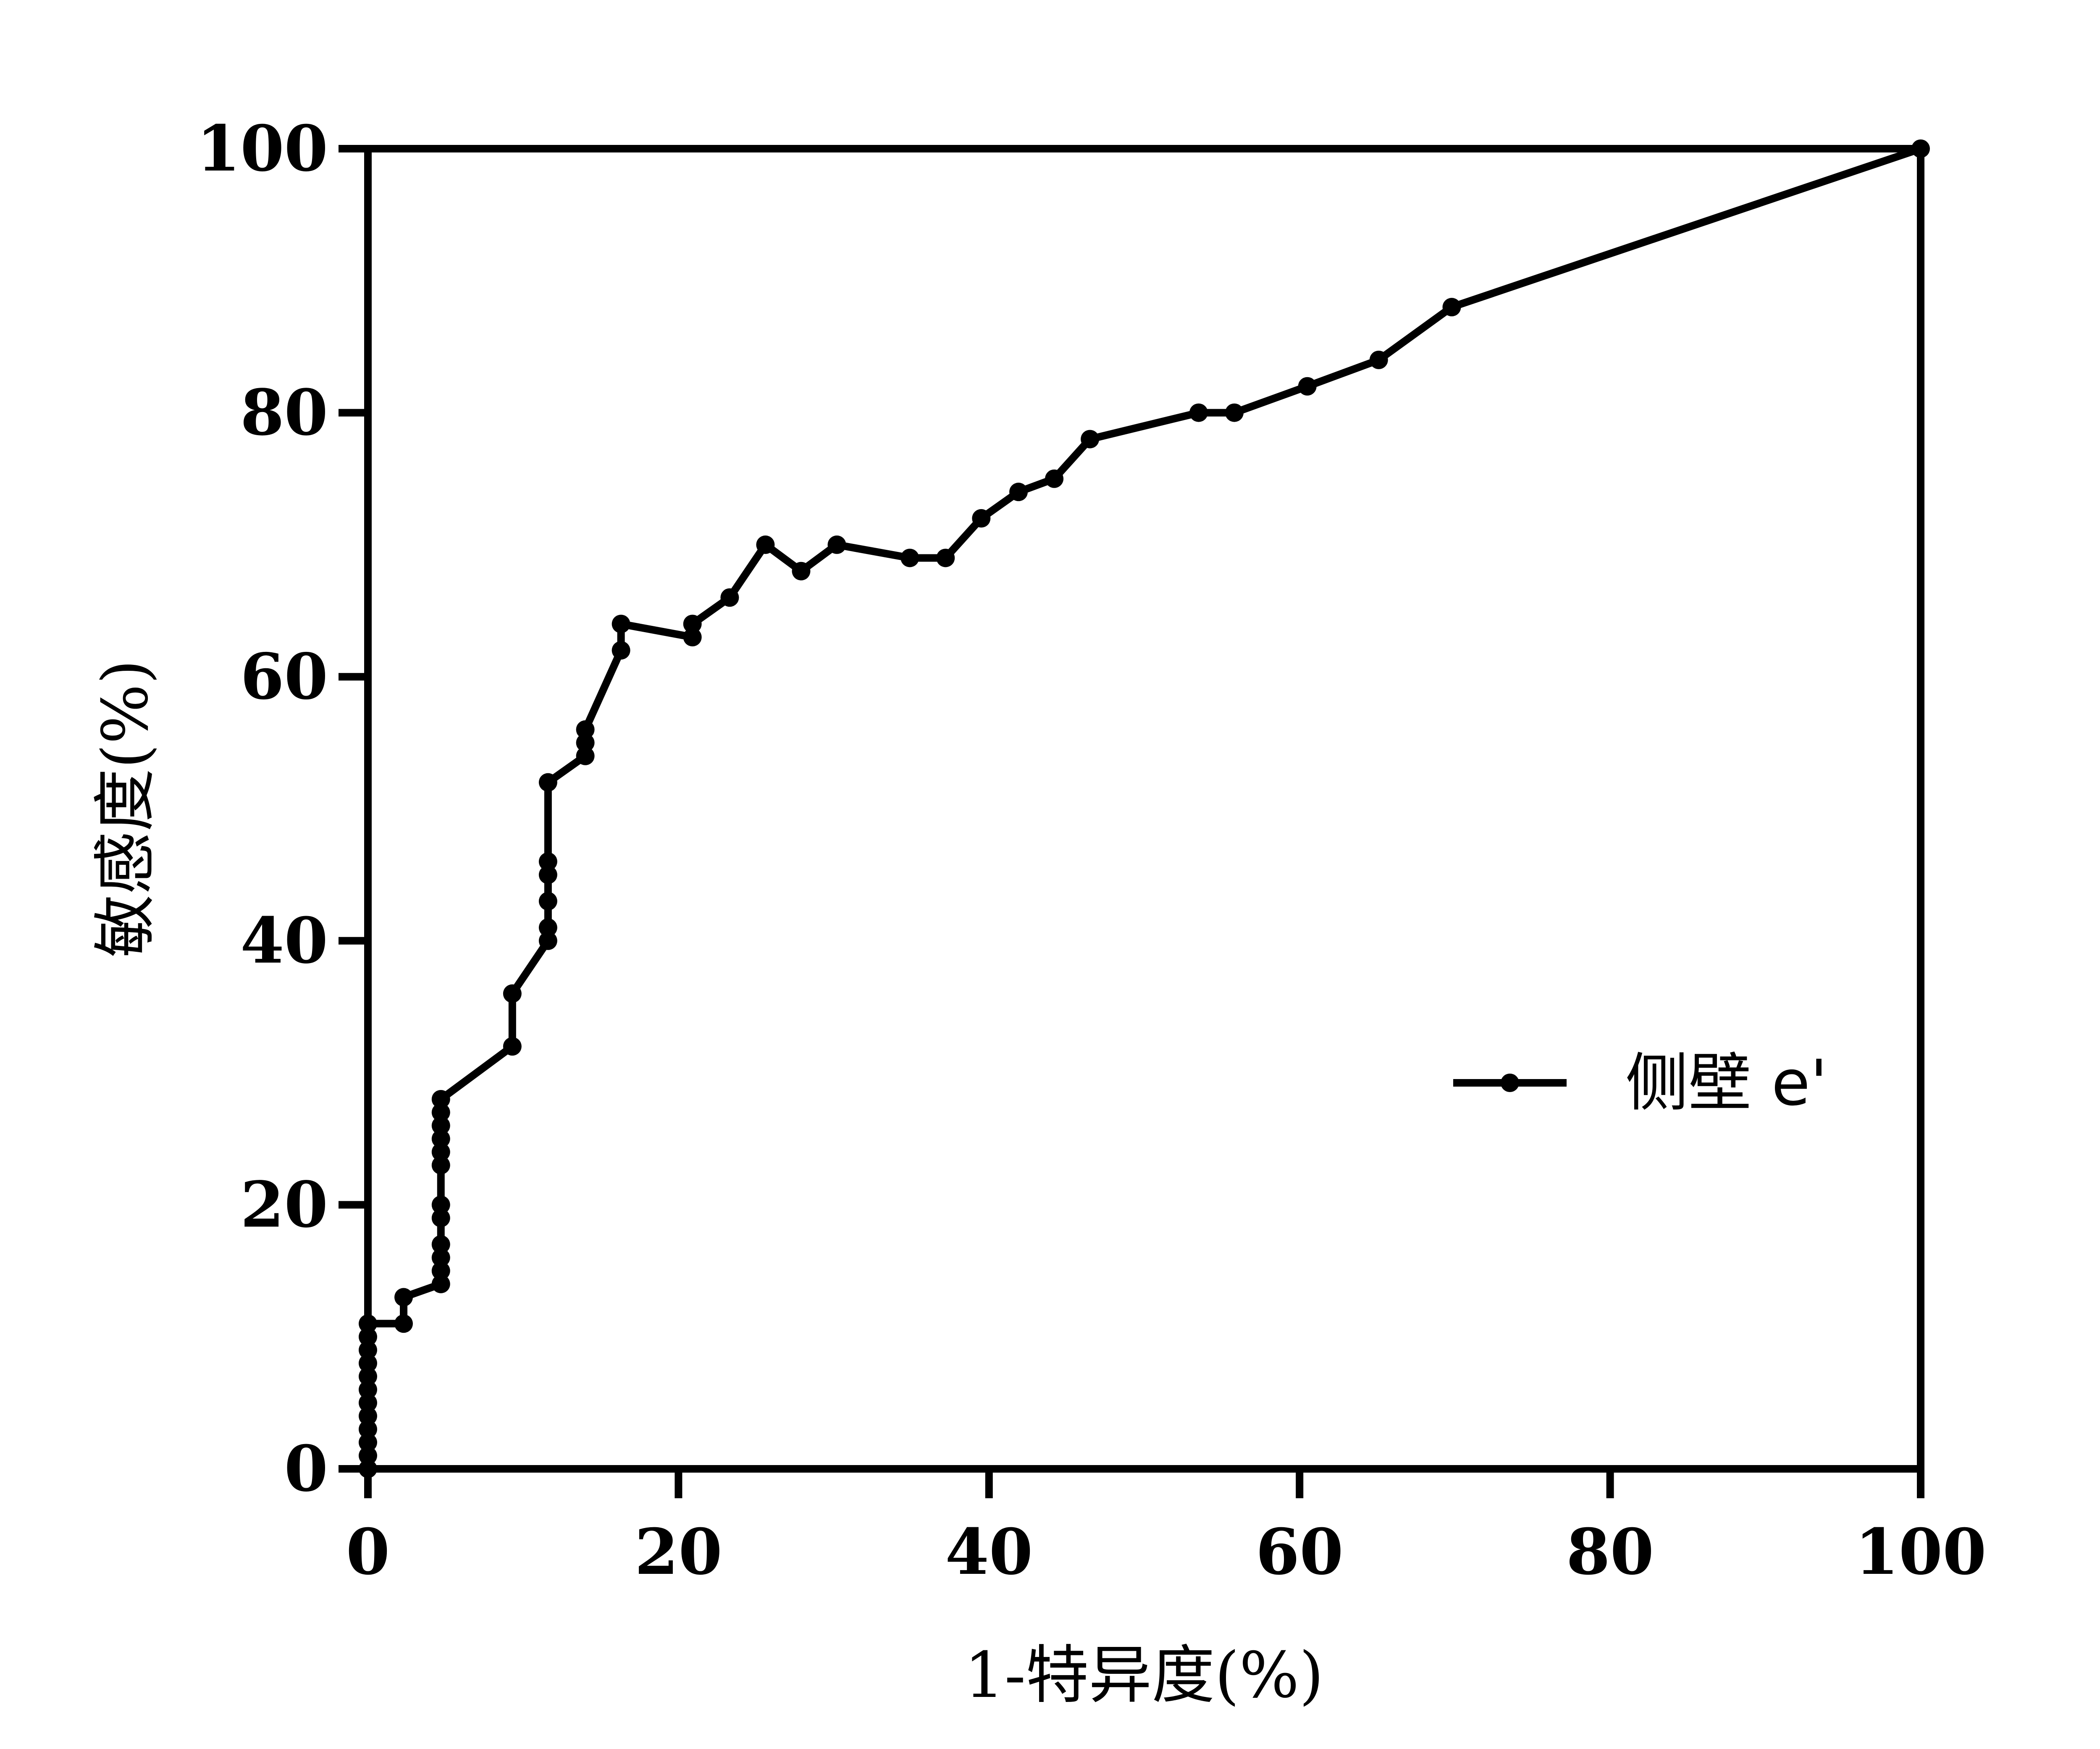 Image resolution: width=2100 pixels, height=1749 pixels. Describe the element at coordinates (1920, 1552) in the screenshot. I see `x-tick-label: 100` at that location.